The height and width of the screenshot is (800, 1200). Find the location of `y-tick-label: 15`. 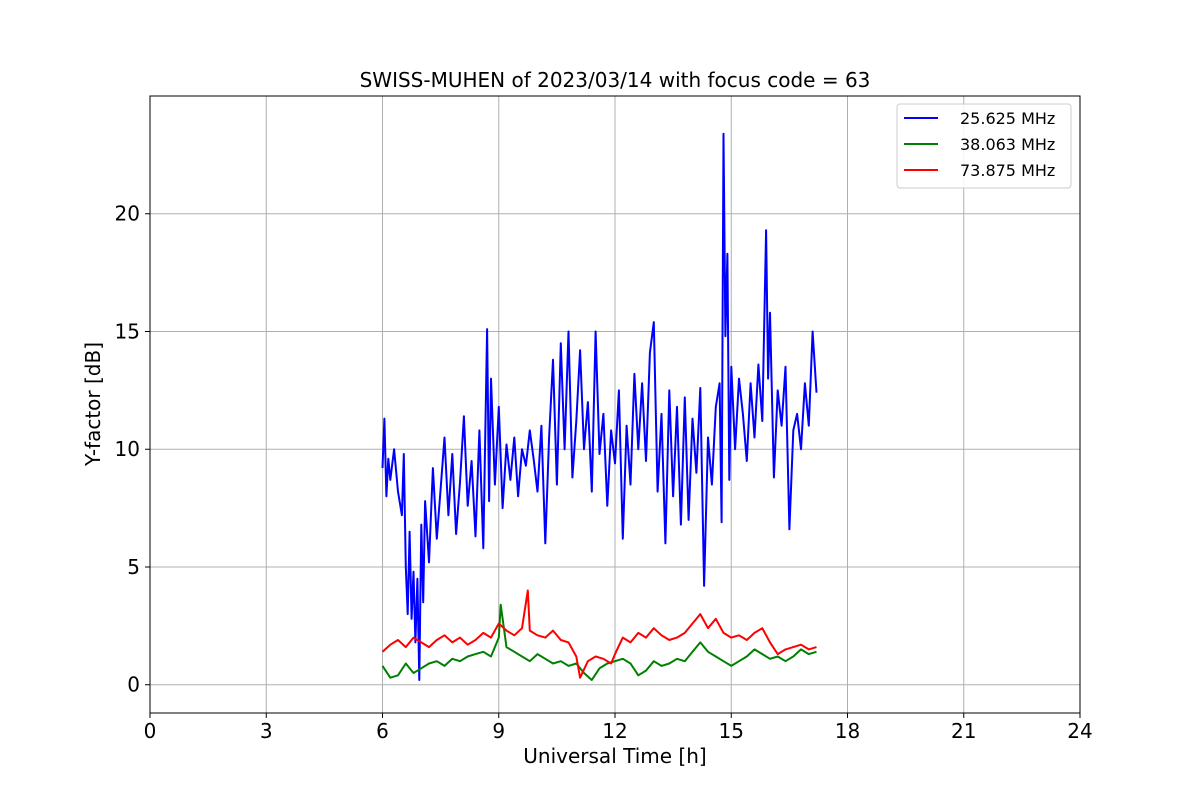

y-tick-label: 15 is located at coordinates (127, 331).